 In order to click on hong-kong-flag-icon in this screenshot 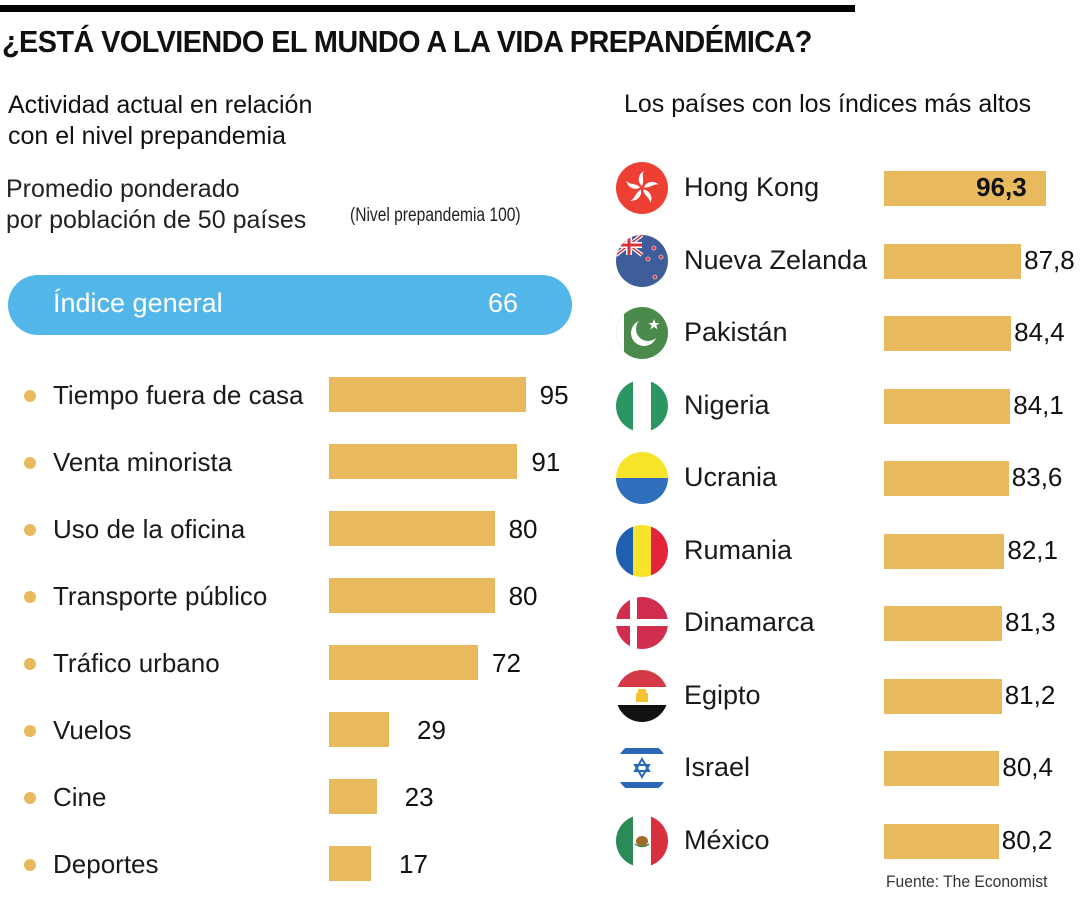, I will do `click(642, 188)`.